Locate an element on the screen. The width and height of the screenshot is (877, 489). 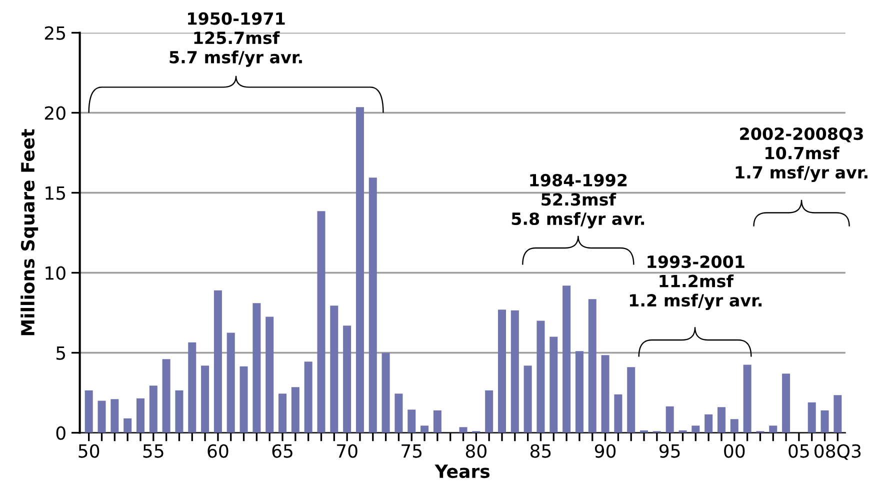
annotation: 1984-1992 52.3msf 5.8 msf/yr avr. is located at coordinates (578, 201).